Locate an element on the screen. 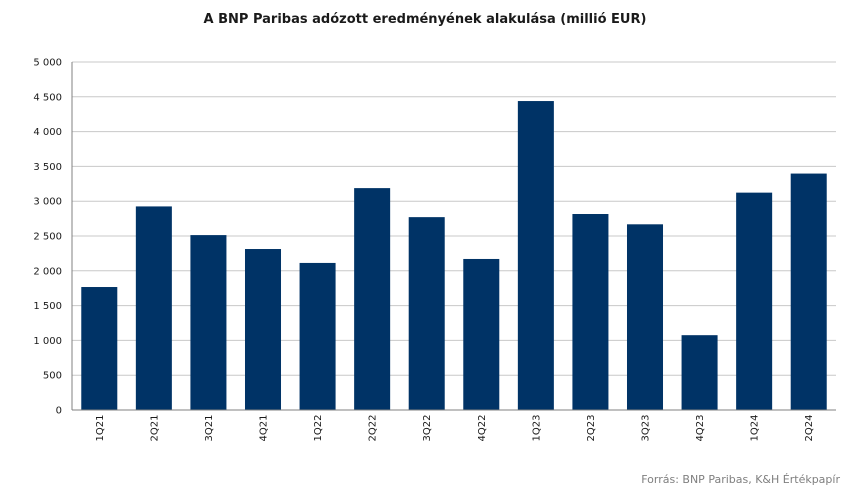 The image size is (850, 493). bar-3Q21 is located at coordinates (208, 322).